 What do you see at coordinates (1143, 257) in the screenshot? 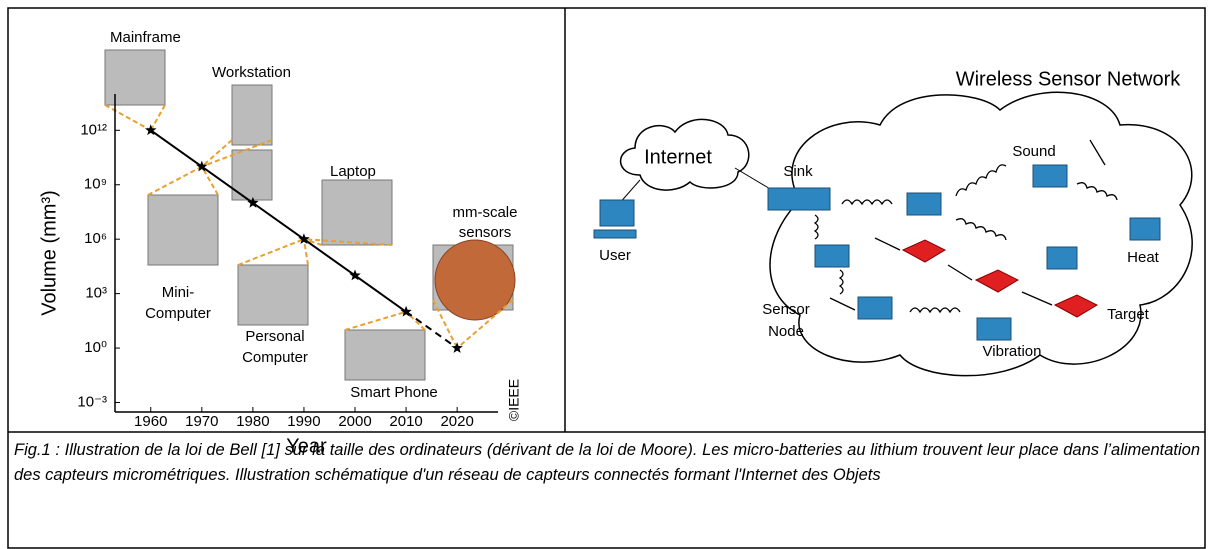
I see `heat-label: Heat` at bounding box center [1143, 257].